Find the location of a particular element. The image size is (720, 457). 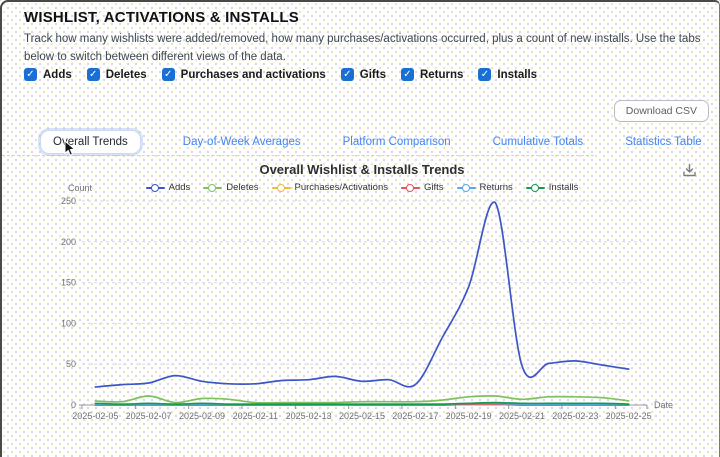

svg-text: 2025-02-23 is located at coordinates (575, 416).